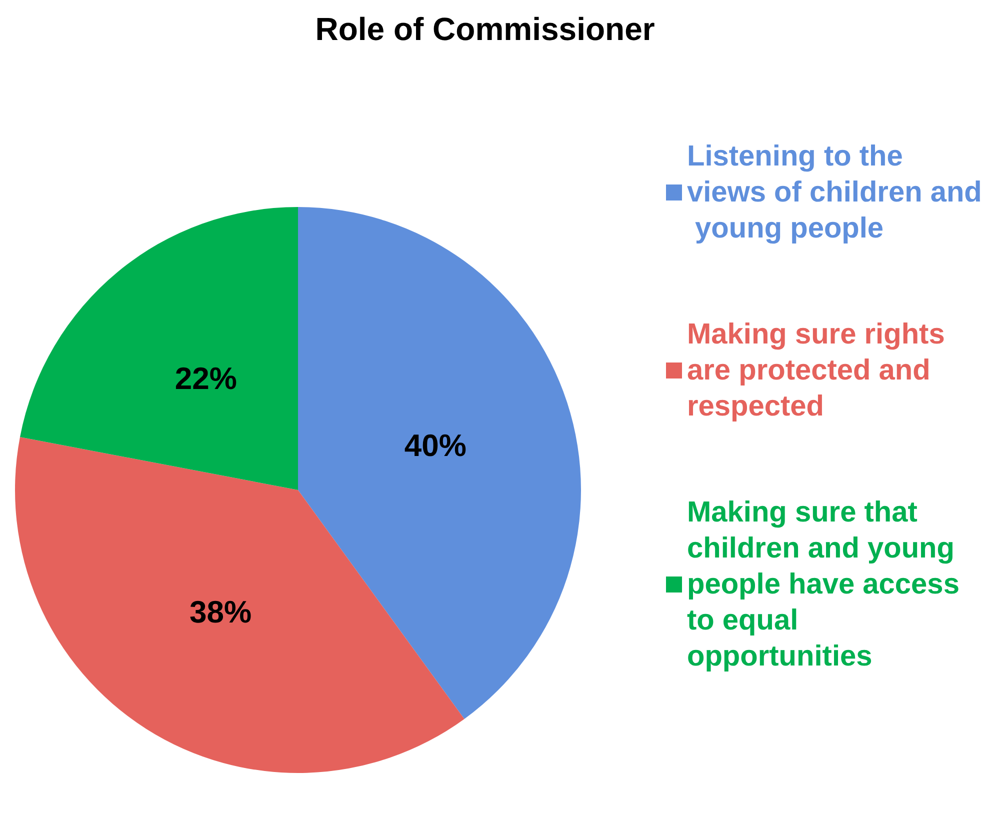 The width and height of the screenshot is (997, 813). Describe the element at coordinates (834, 192) in the screenshot. I see `legend-label: Listening to the views of children and young people` at that location.